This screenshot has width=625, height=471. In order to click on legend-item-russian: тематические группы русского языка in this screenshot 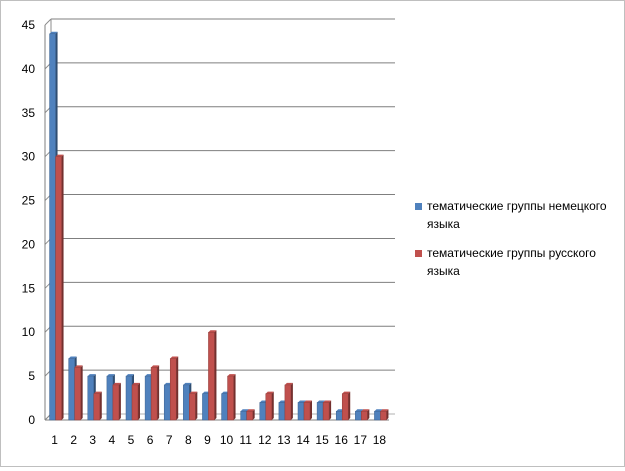, I will do `click(517, 262)`.